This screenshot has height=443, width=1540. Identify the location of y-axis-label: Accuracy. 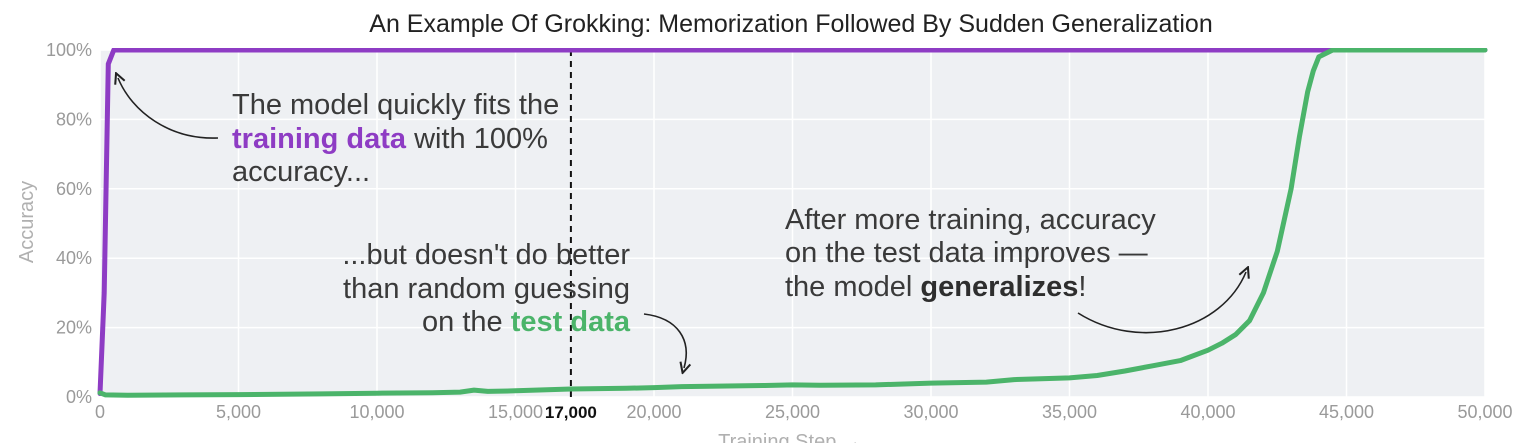
(27, 222).